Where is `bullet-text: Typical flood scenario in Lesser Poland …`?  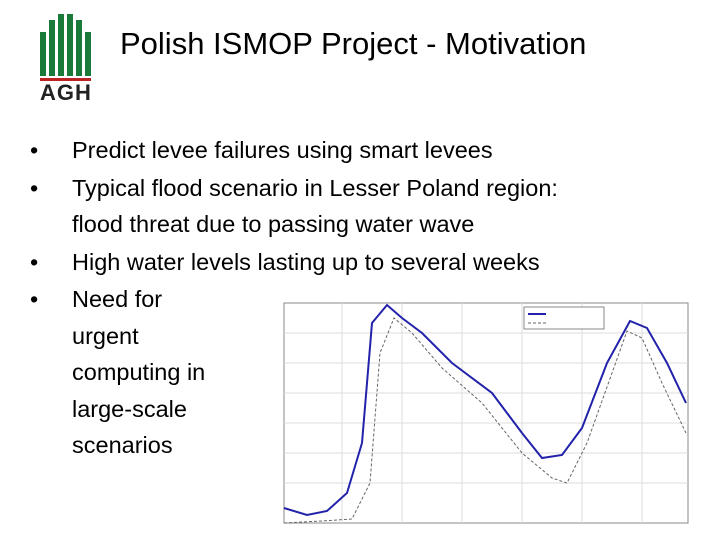
bullet-text: Typical flood scenario in Lesser Poland … is located at coordinates (315, 187).